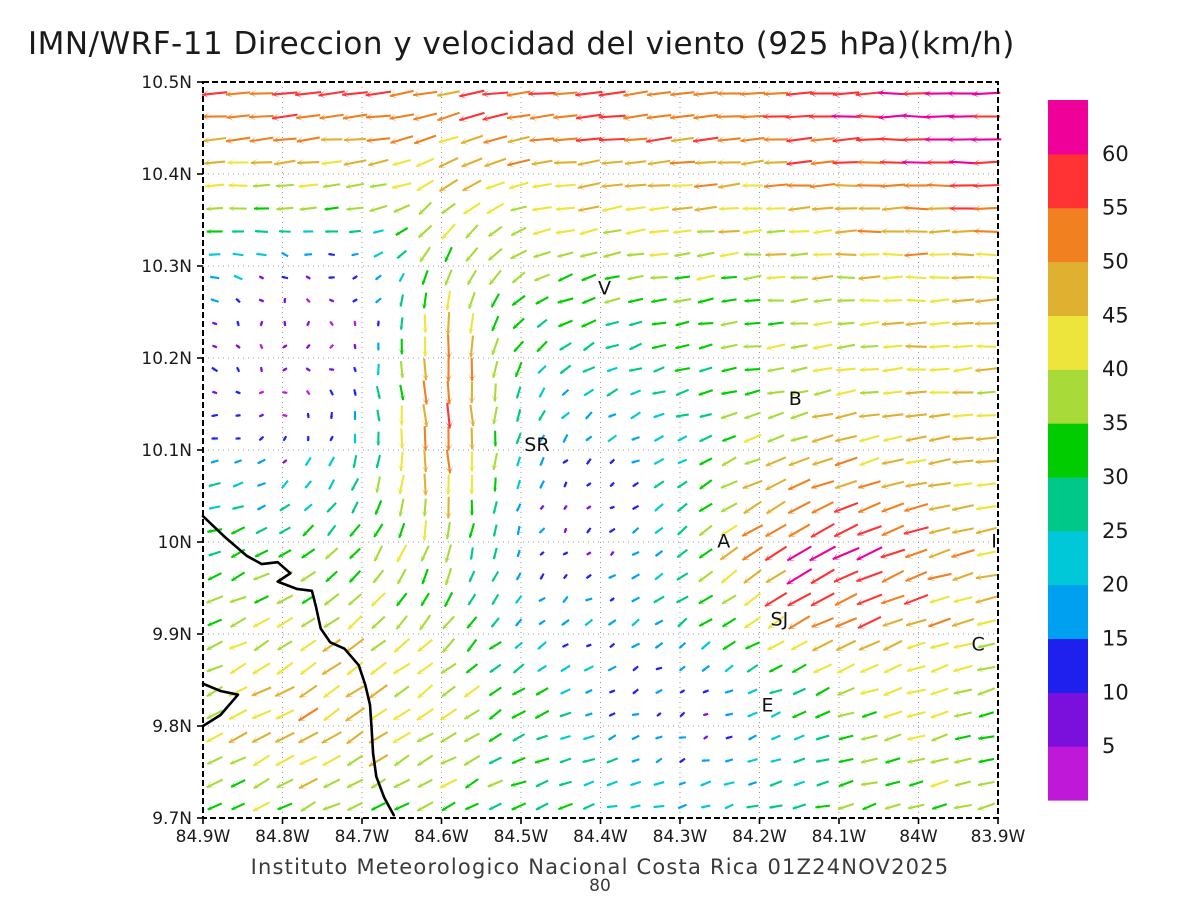  I want to click on colorbar-band, so click(1068, 665).